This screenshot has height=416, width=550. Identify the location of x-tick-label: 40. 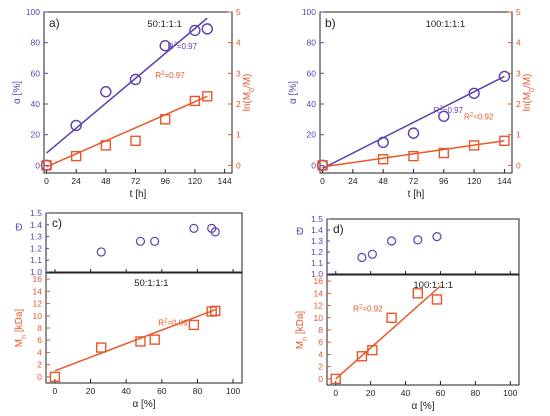
(126, 391).